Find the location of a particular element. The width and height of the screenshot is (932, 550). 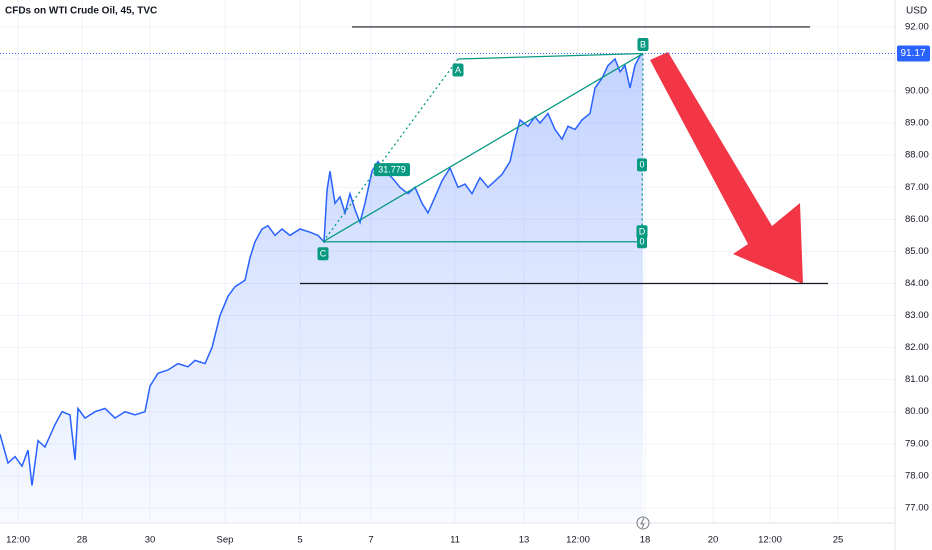

x-tick-label: Sep is located at coordinates (225, 540).